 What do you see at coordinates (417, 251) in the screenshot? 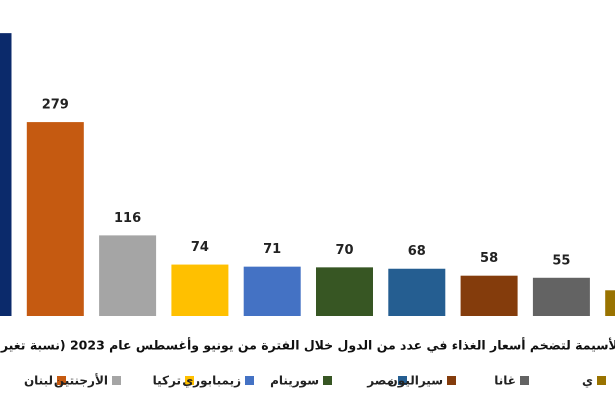
I see `value-label: 68` at bounding box center [417, 251].